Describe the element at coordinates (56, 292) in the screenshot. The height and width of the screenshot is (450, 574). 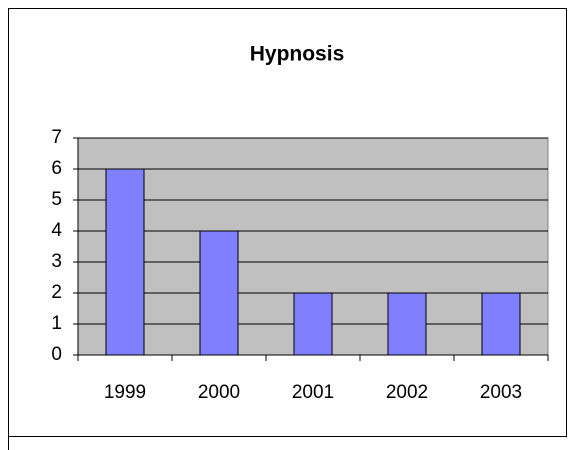
I see `y-tick-label: 2` at that location.